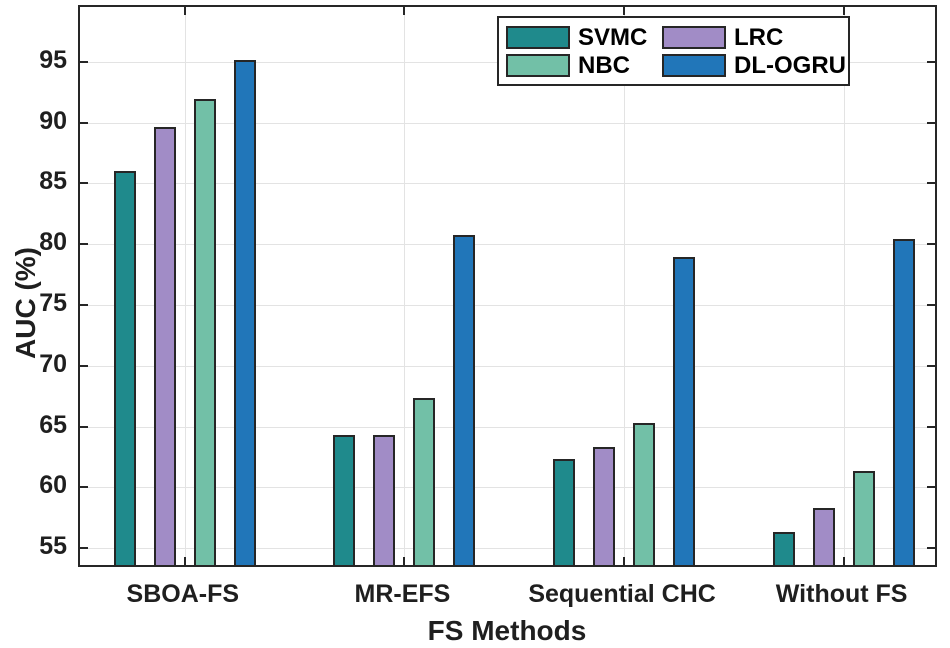 This screenshot has height=648, width=950. I want to click on legend-item-dl-ogru: DL-OGRU, so click(754, 65).